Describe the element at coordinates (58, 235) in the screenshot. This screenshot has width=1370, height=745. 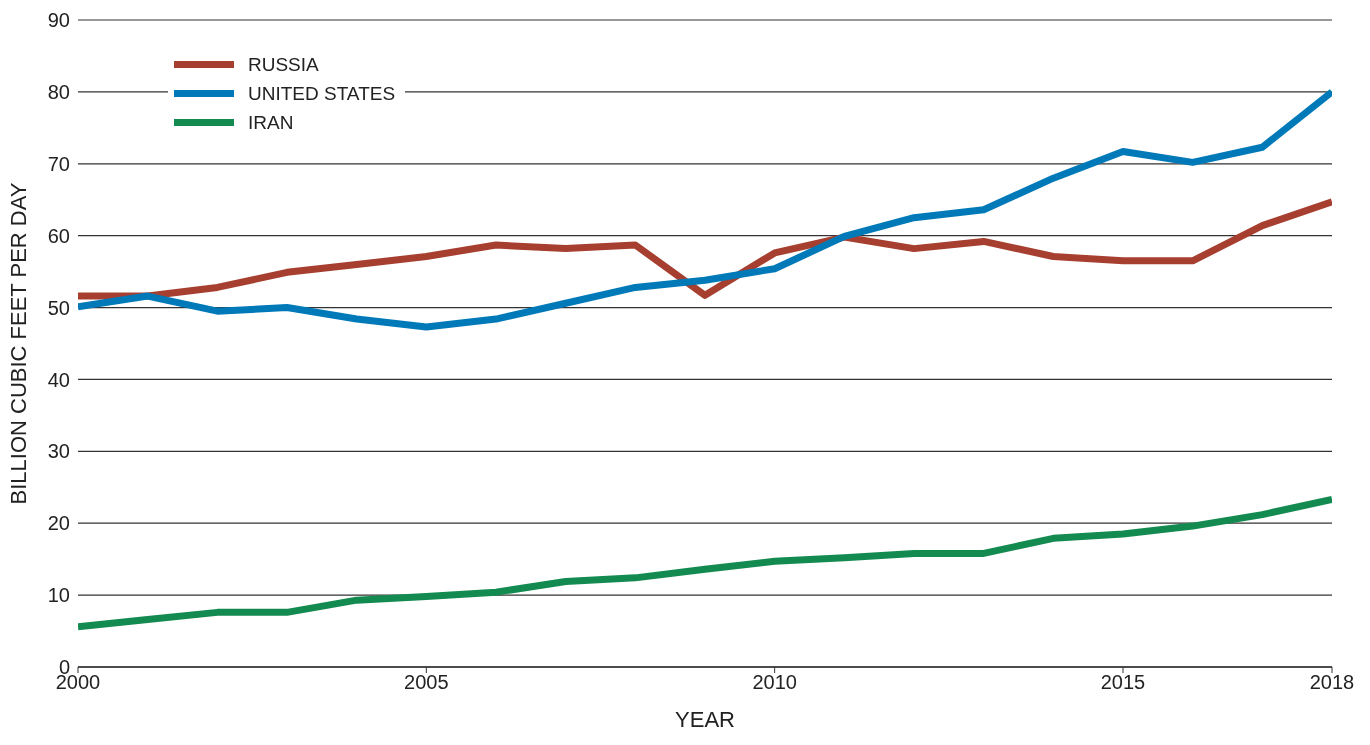
I see `y-tick-label: 60` at that location.